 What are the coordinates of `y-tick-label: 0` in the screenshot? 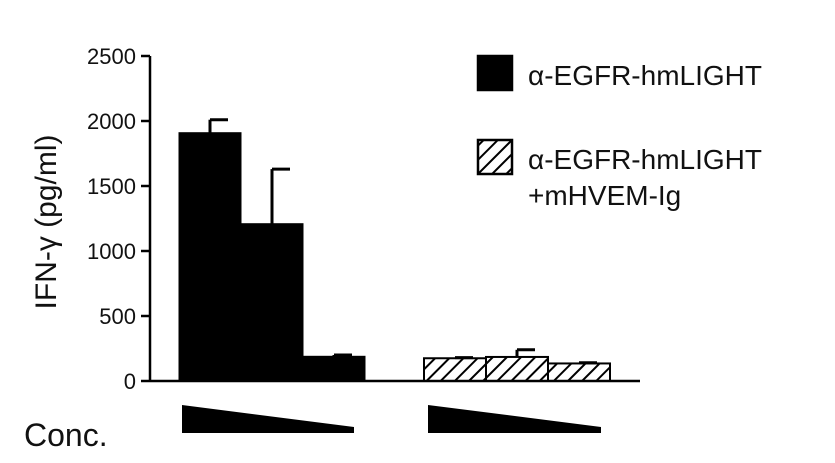 It's located at (130, 381).